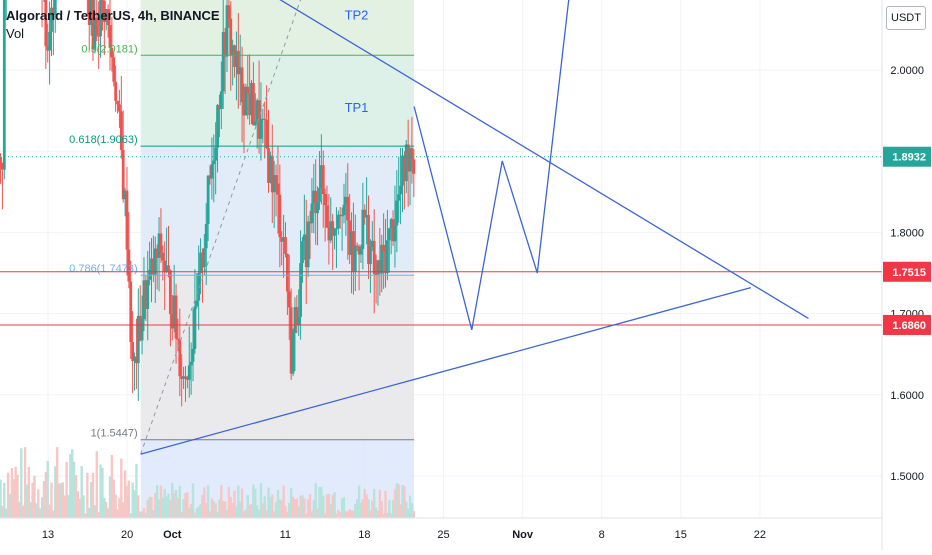  What do you see at coordinates (113, 24) in the screenshot?
I see `chart-header: Algorand / TetherUS, 4h, BINANCE Vol` at bounding box center [113, 24].